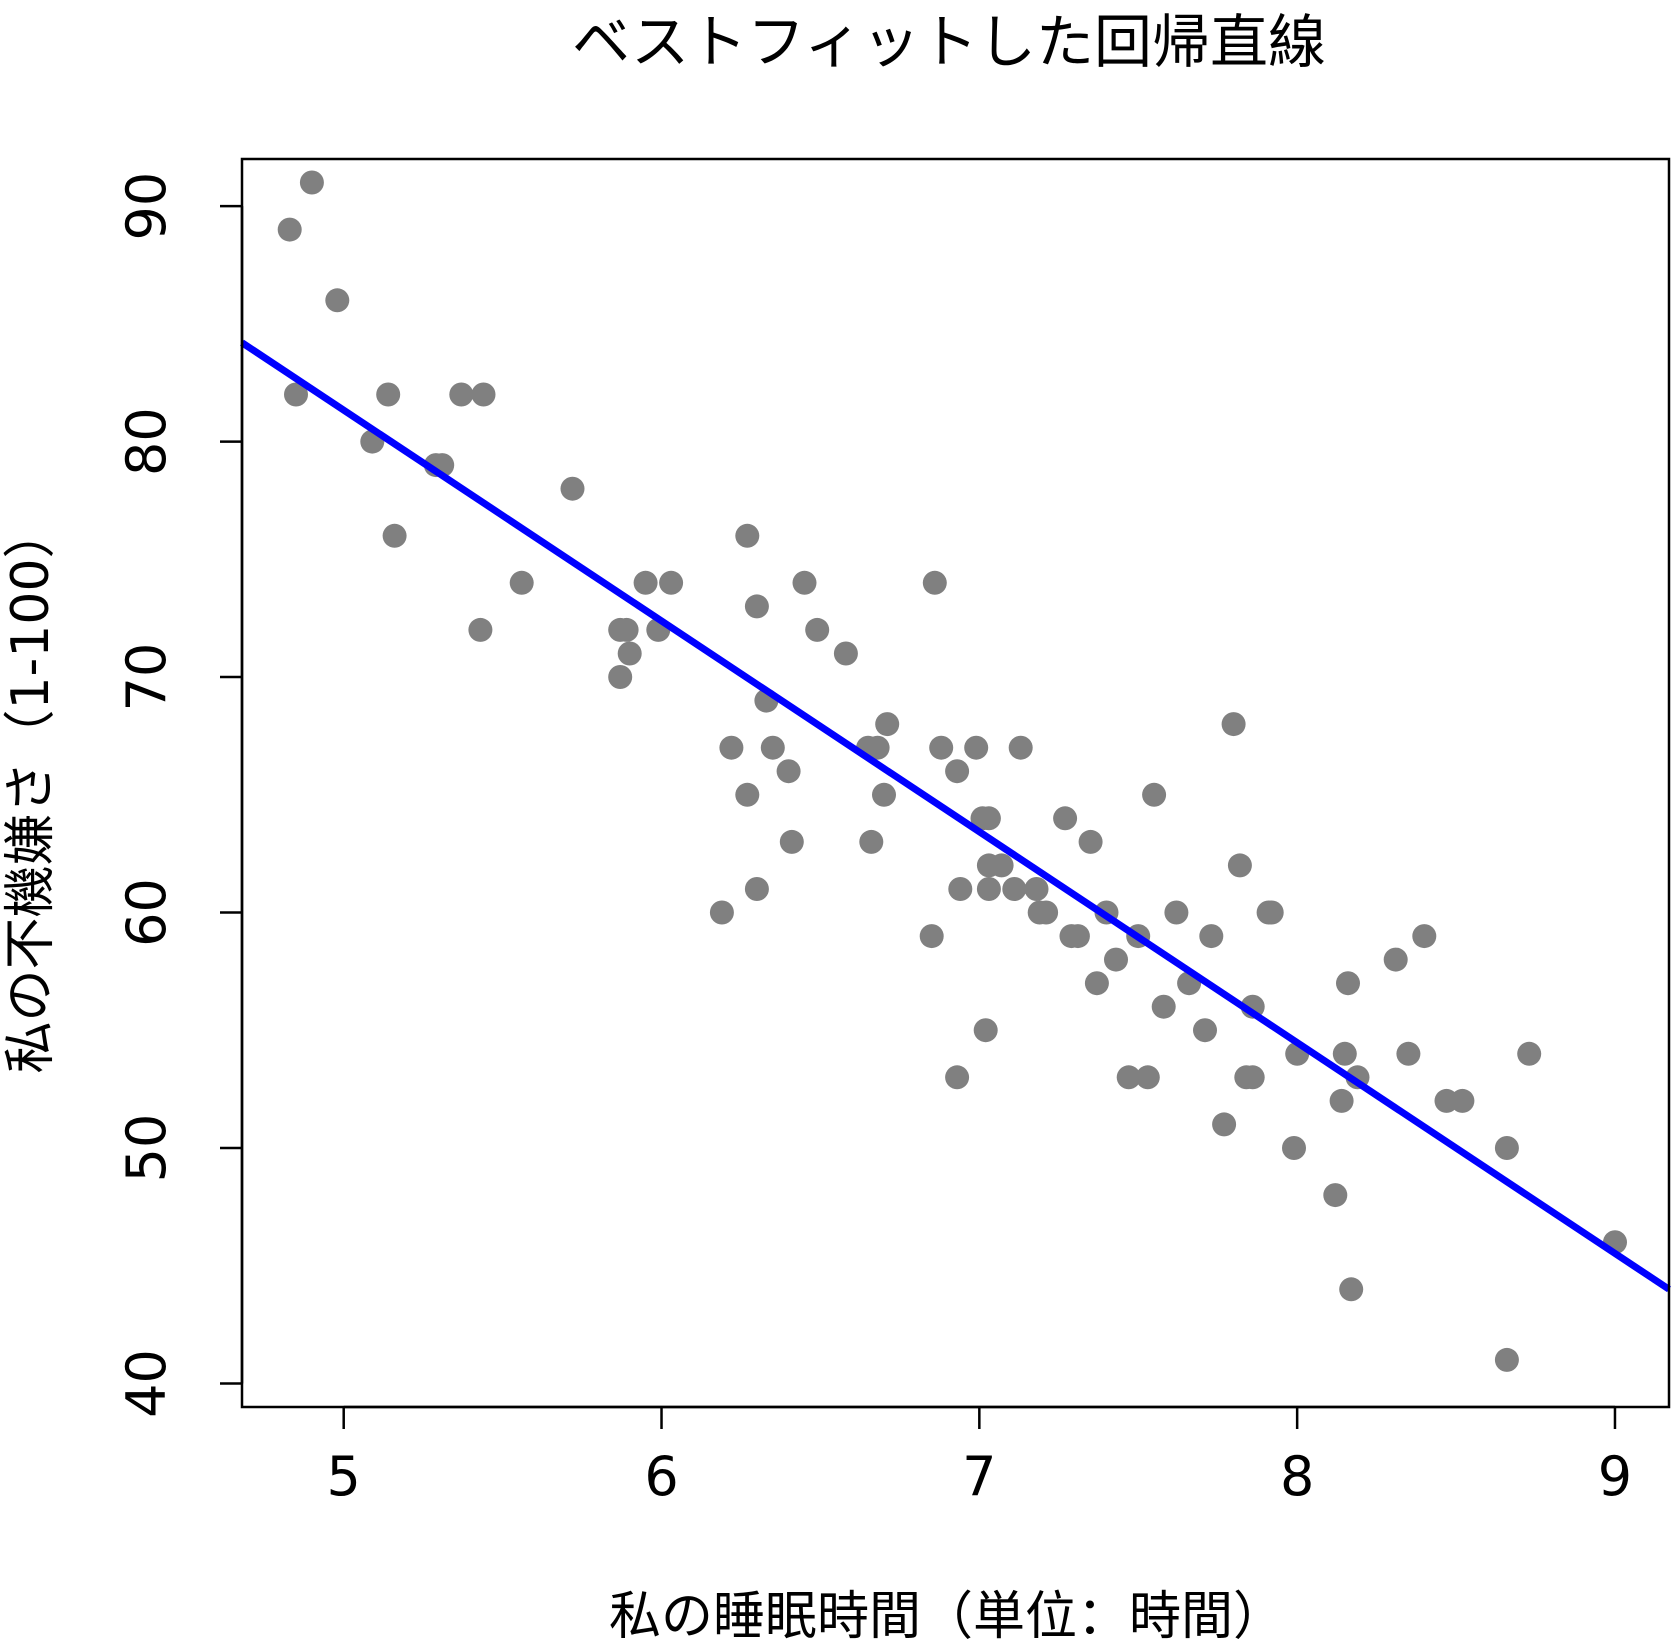  What do you see at coordinates (1297, 1476) in the screenshot?
I see `x-tick-label: 8` at bounding box center [1297, 1476].